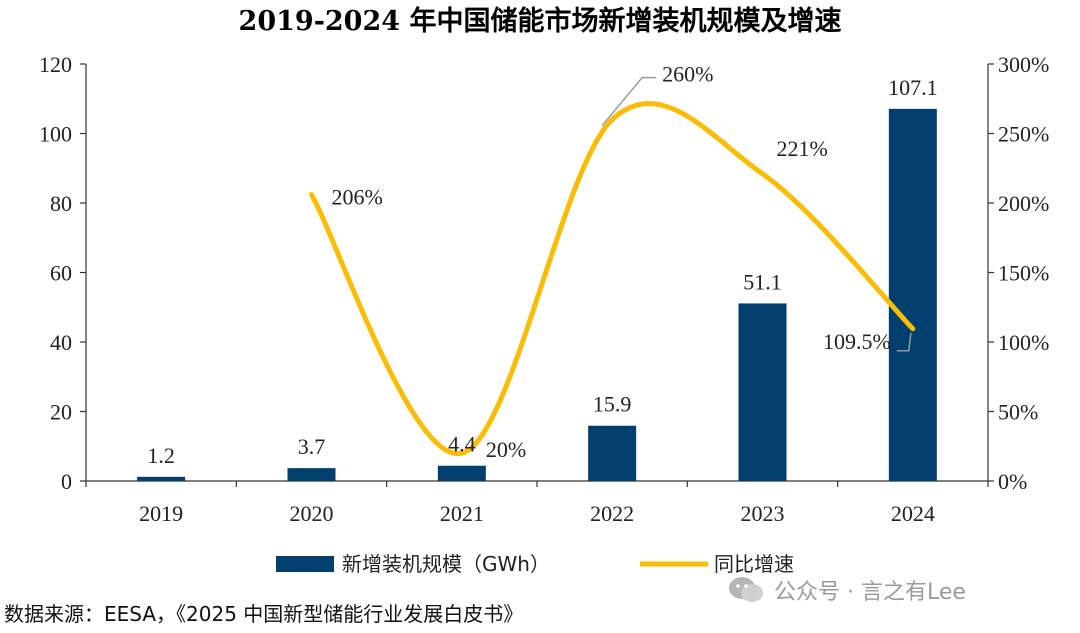 The height and width of the screenshot is (633, 1080). Describe the element at coordinates (55, 134) in the screenshot. I see `y-left-tick-label: 100` at that location.